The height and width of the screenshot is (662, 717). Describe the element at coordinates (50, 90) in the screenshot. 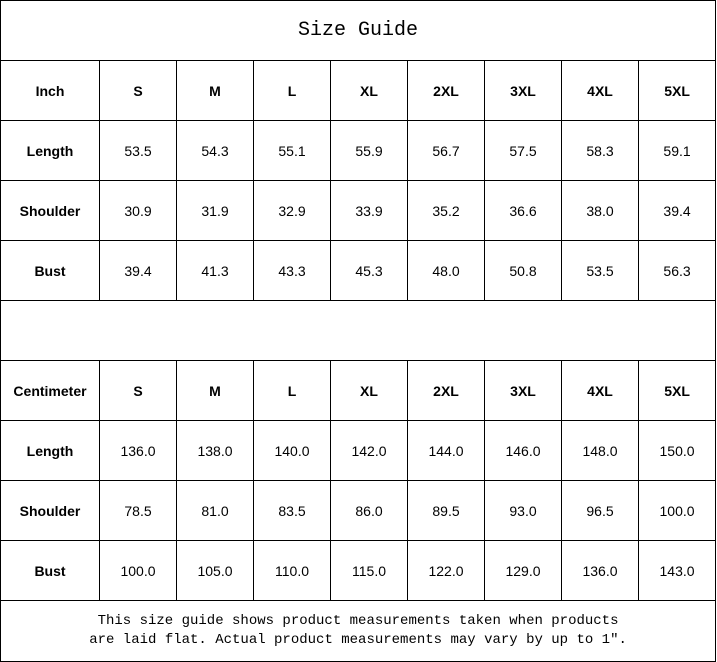

I see `unit-header: Inch` at that location.